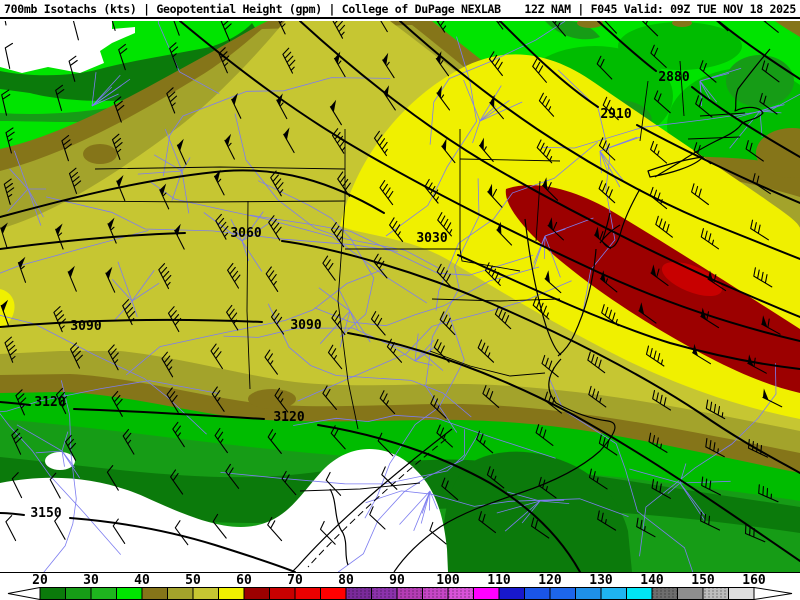  What do you see at coordinates (448, 580) in the screenshot?
I see `scale-tick-label: 100` at bounding box center [448, 580].